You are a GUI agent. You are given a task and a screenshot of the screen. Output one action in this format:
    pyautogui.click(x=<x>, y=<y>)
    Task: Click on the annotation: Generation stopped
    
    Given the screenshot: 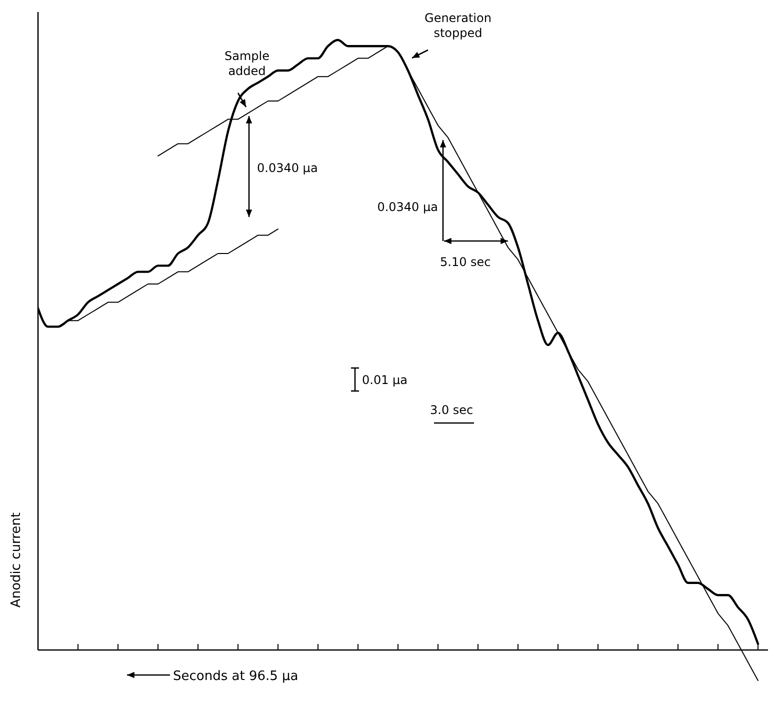 What is the action you would take?
    pyautogui.click(x=458, y=25)
    